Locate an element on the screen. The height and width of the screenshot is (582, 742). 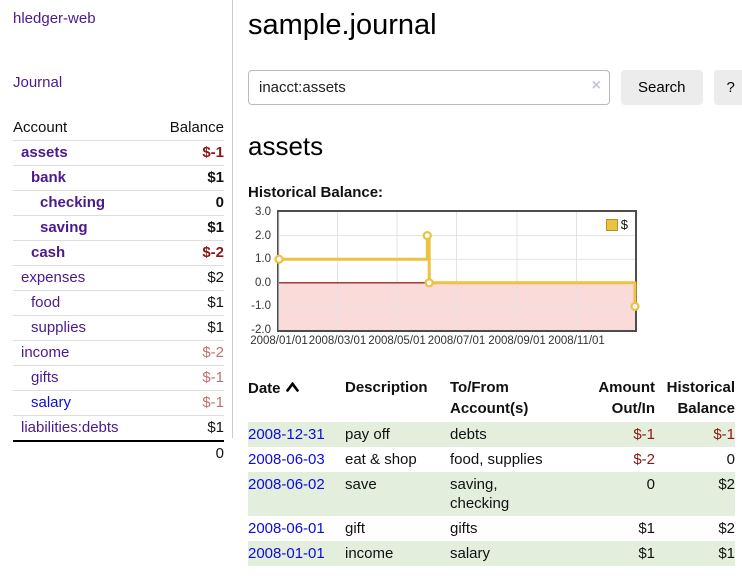
chart-title: Historical Balance: is located at coordinates (316, 192).